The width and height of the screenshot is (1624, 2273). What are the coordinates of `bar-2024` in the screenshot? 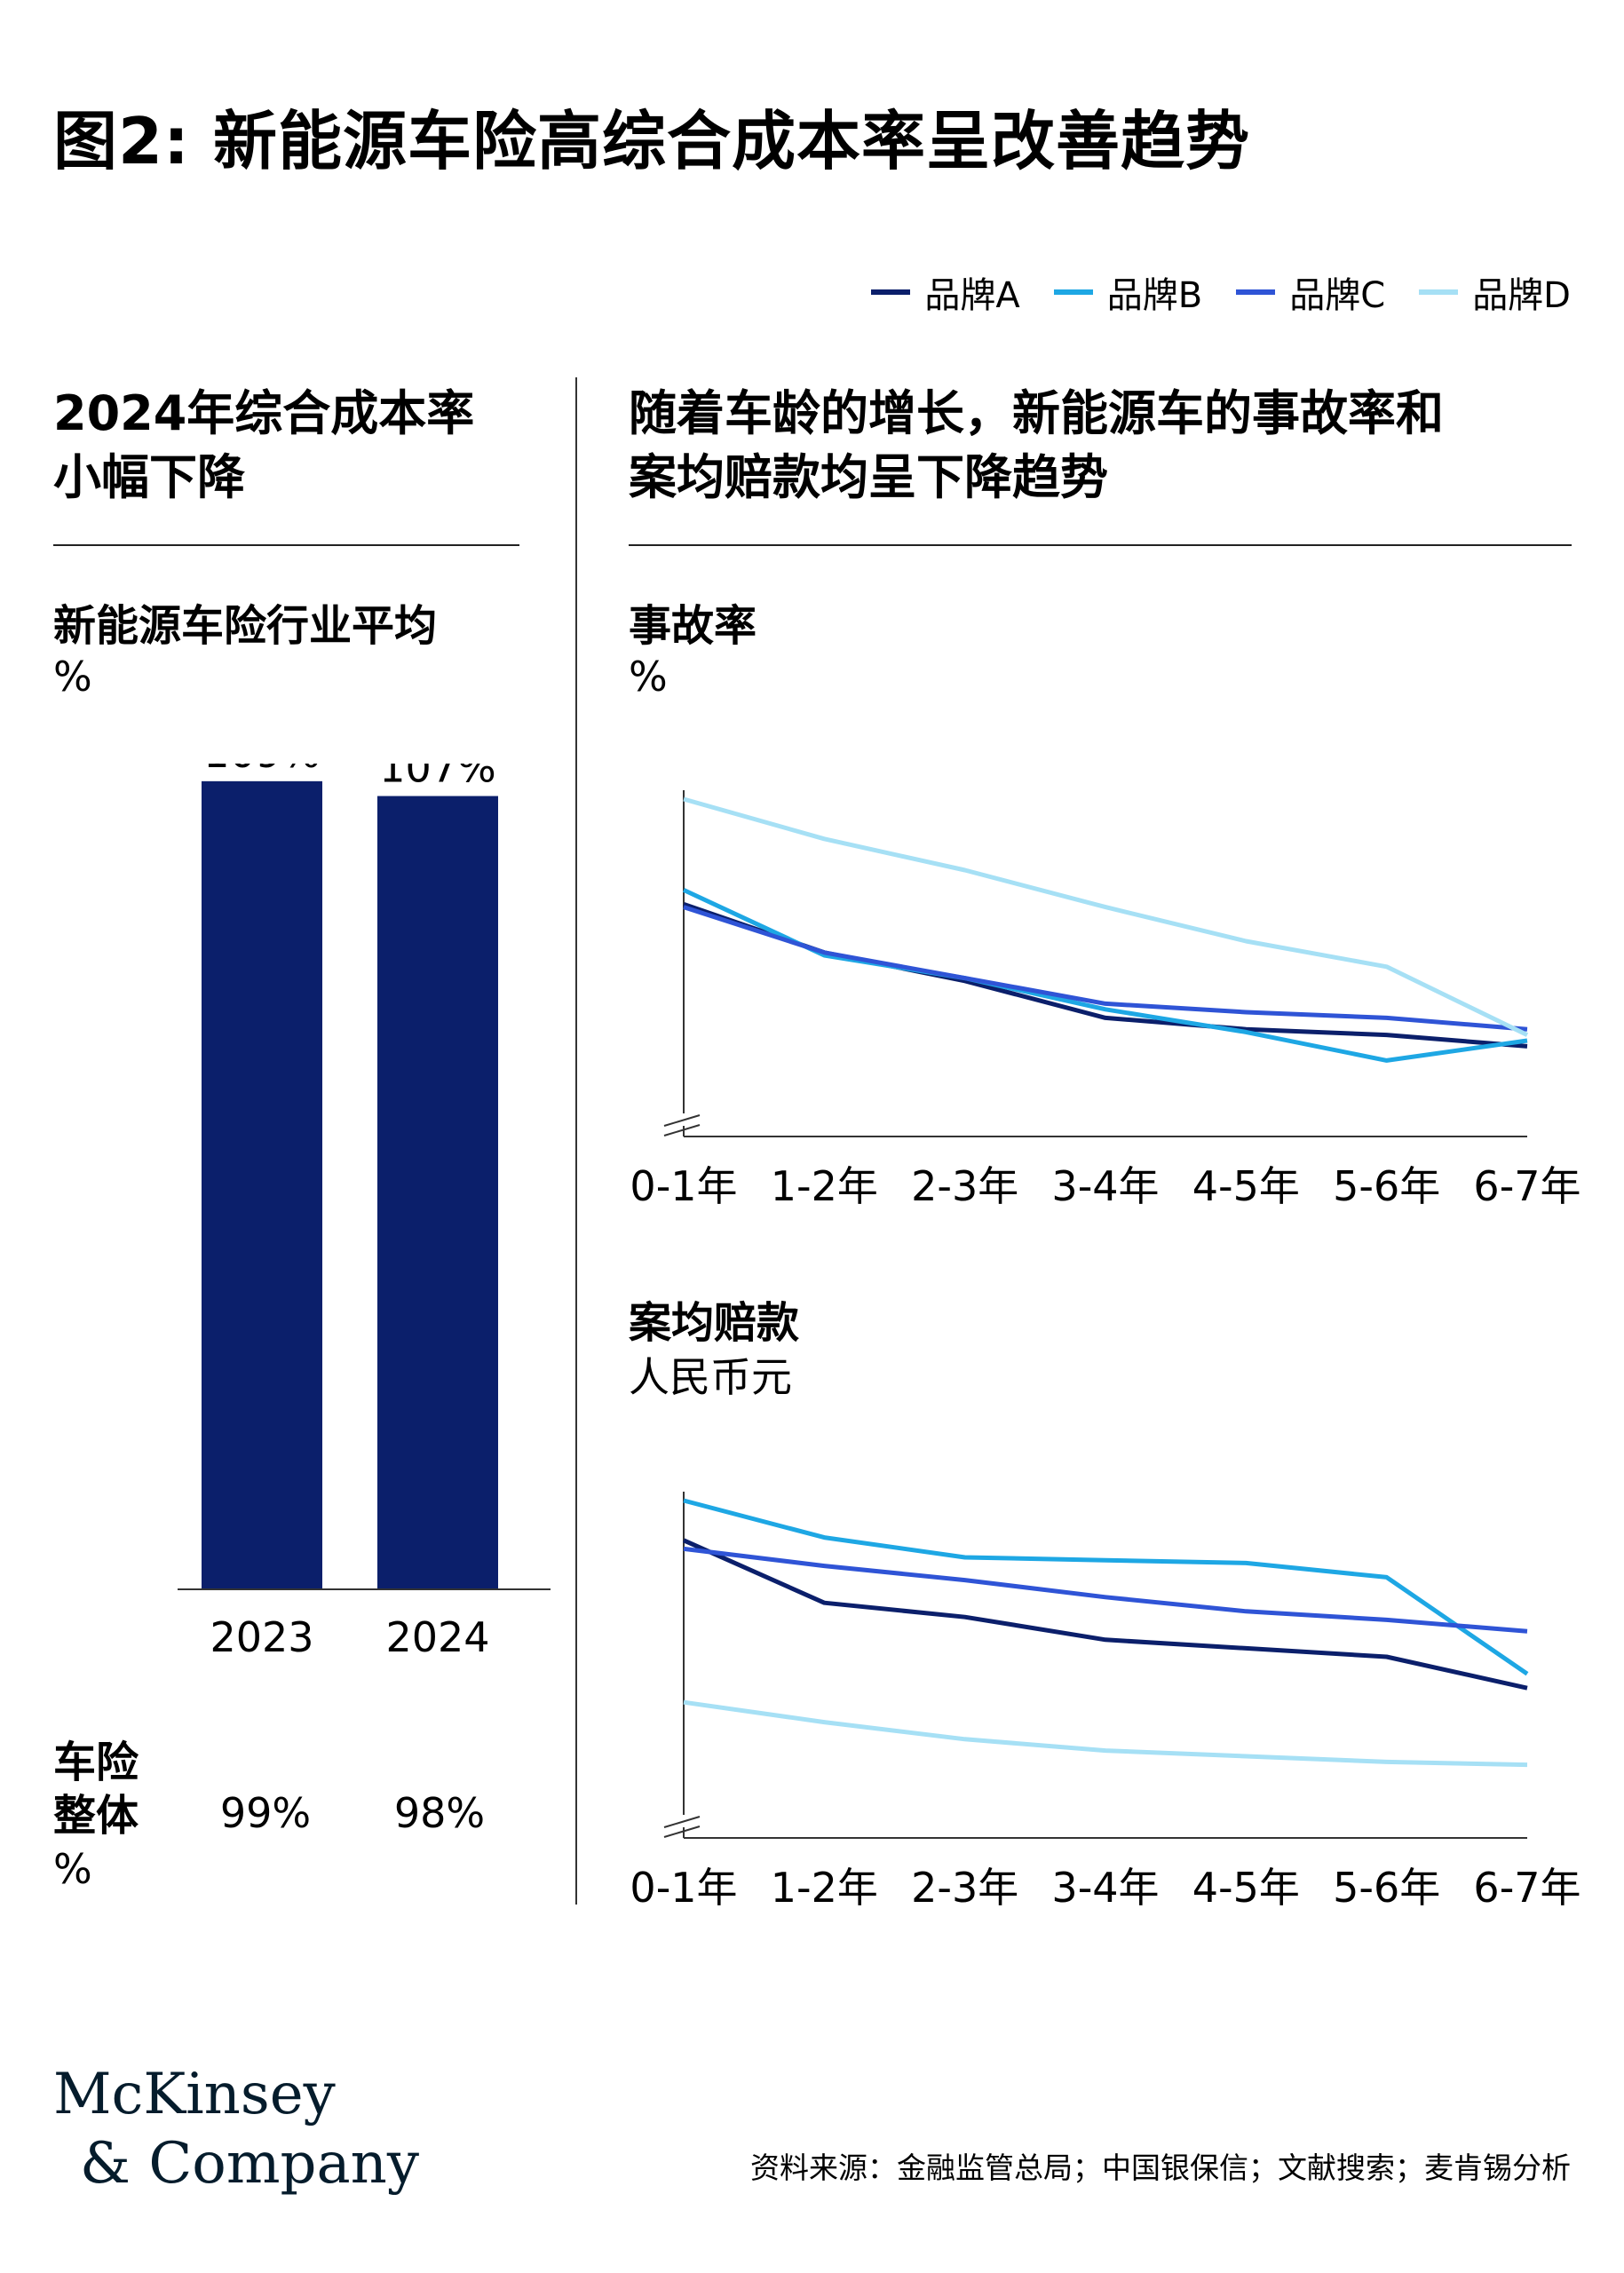 It's located at (437, 1193).